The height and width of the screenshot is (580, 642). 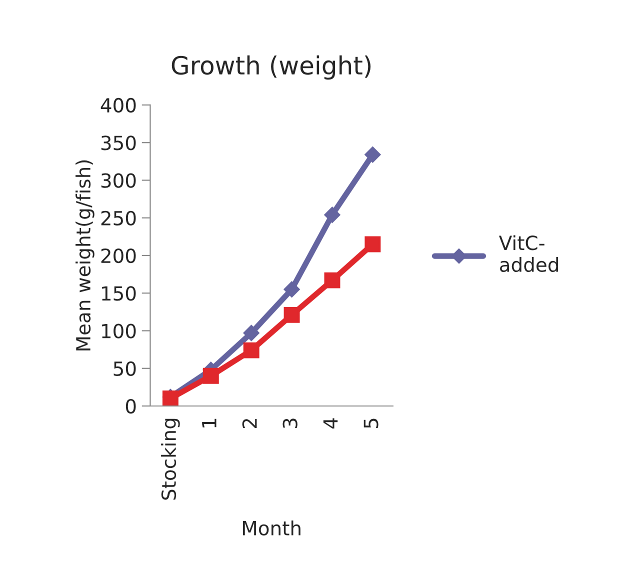 What do you see at coordinates (371, 423) in the screenshot?
I see `x-tick-label: 5` at bounding box center [371, 423].